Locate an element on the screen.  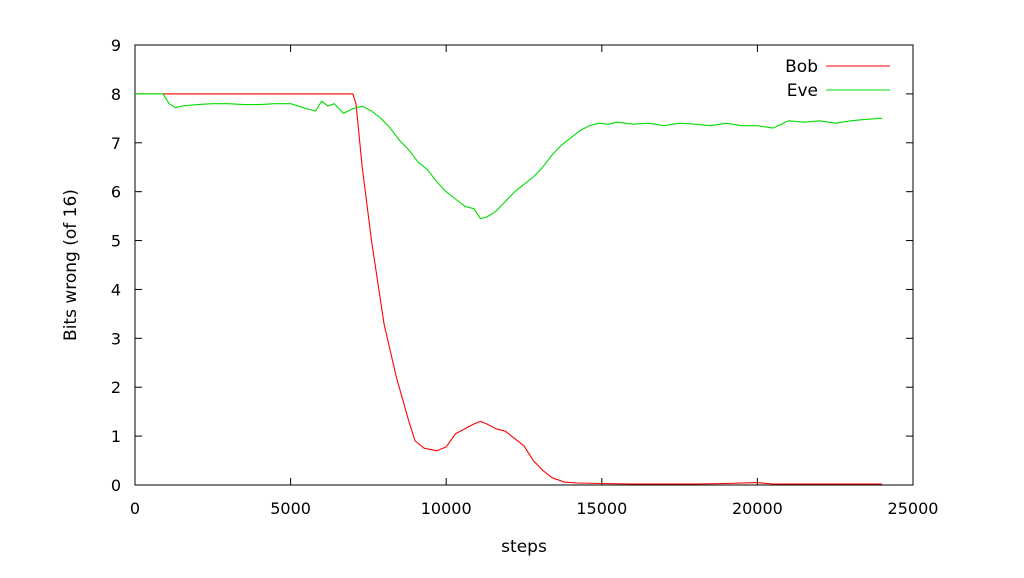
x-tick-label: 5000 is located at coordinates (290, 508).